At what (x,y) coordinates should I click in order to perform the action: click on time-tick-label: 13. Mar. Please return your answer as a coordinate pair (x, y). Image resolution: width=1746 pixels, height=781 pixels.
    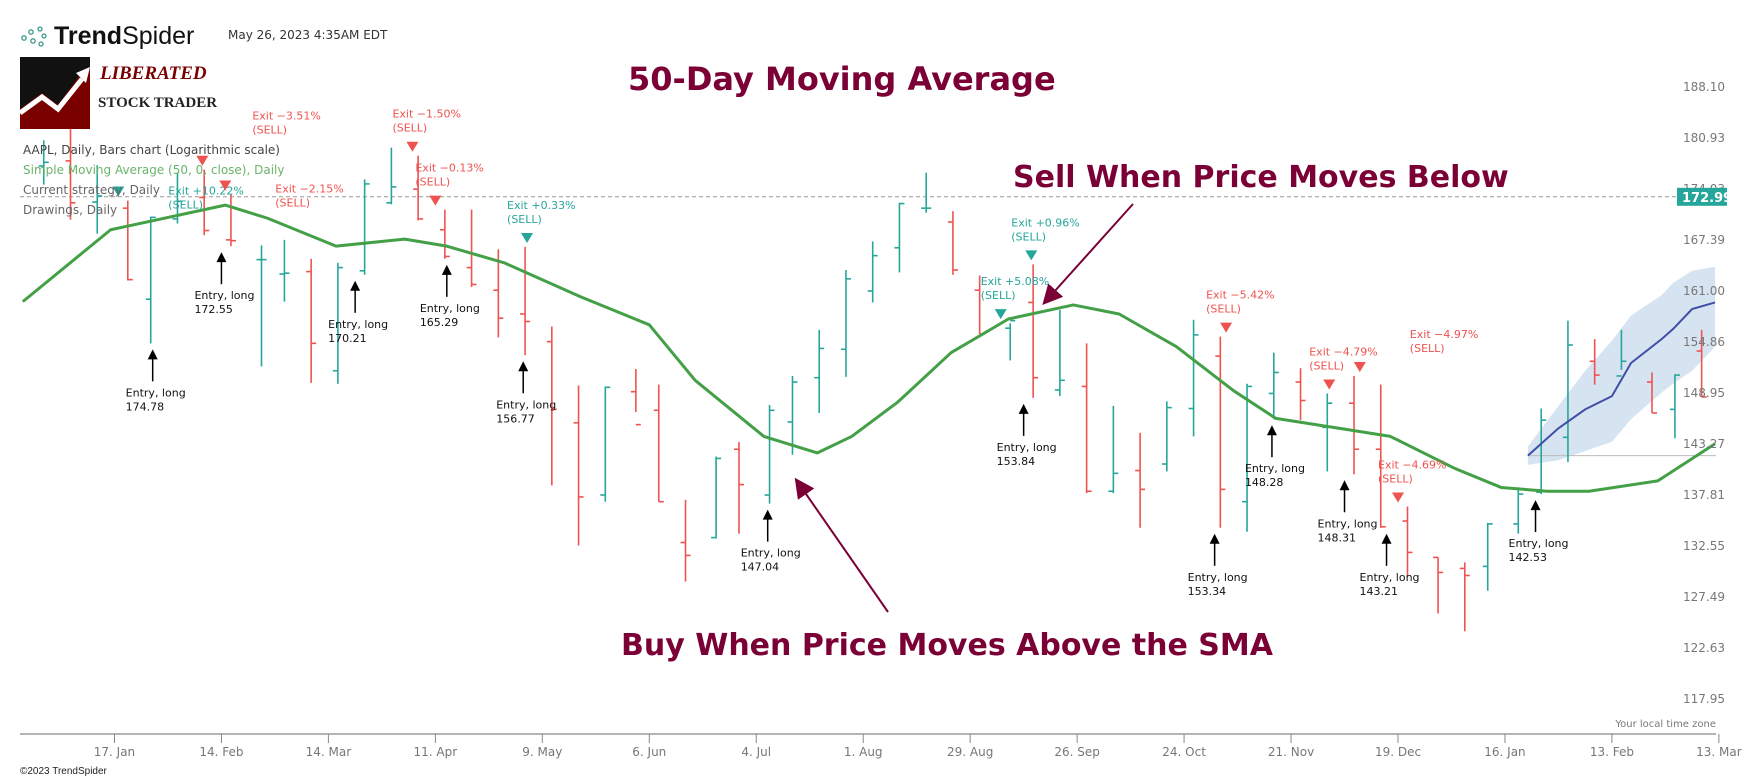
    Looking at the image, I should click on (1719, 752).